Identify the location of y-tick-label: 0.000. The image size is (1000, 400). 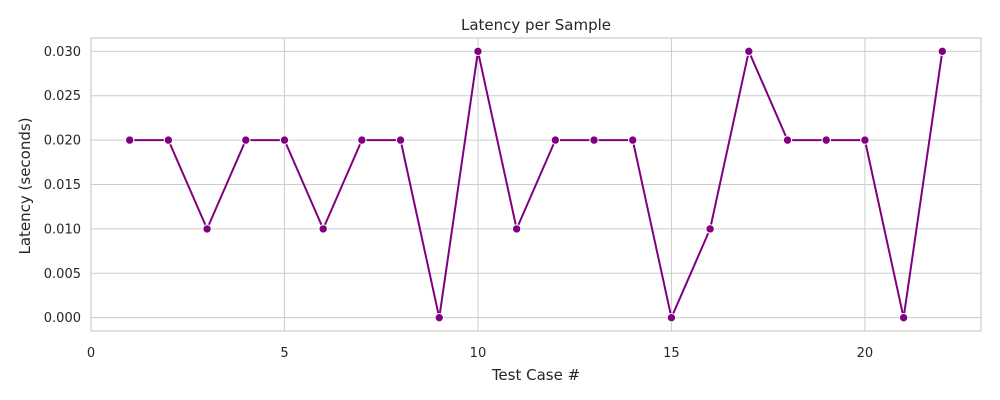
(62, 318).